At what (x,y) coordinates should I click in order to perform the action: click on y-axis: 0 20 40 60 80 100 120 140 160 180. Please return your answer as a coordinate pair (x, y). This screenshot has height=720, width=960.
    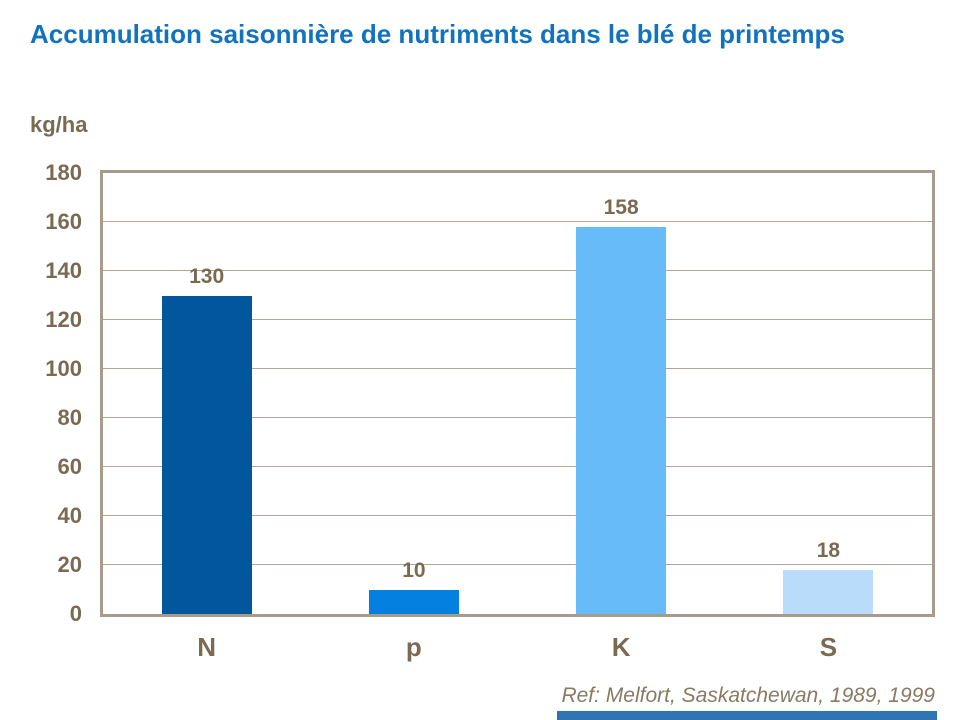
    Looking at the image, I should click on (48, 393).